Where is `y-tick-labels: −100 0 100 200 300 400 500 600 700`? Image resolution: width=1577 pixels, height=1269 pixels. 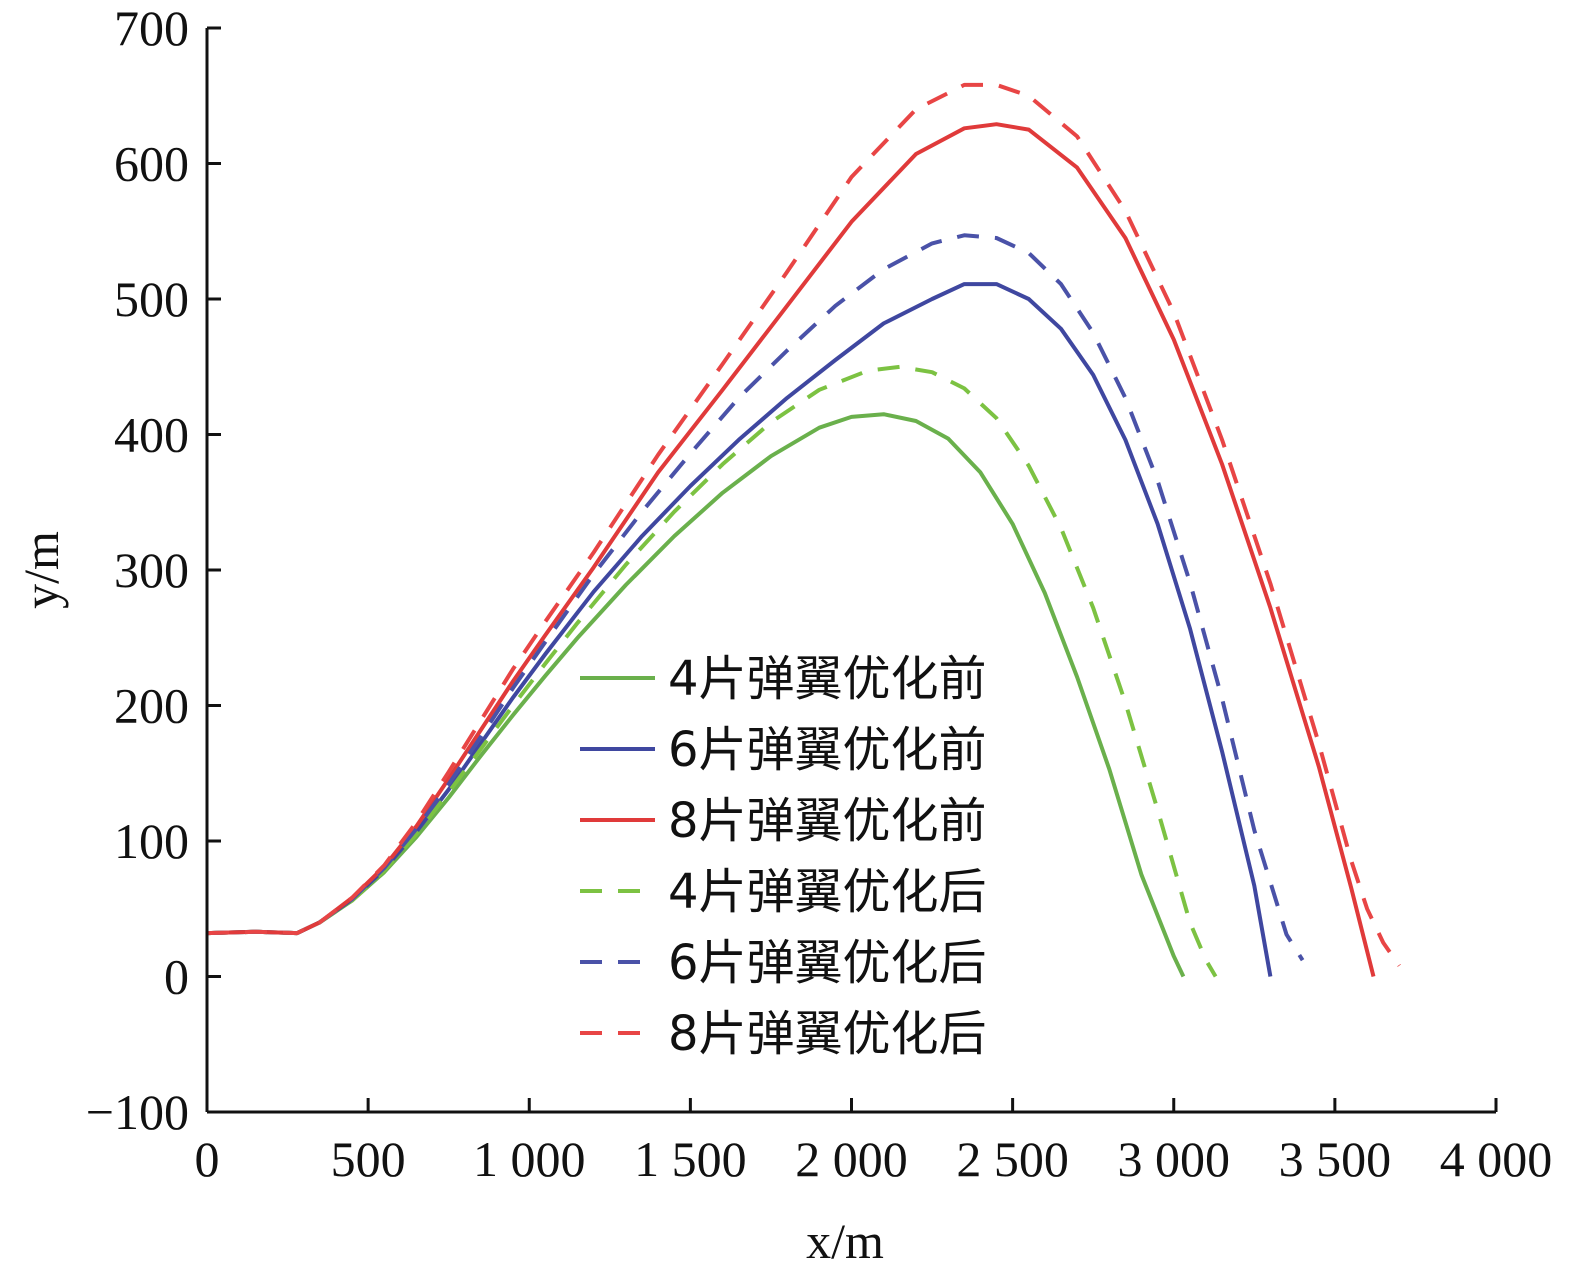
y-tick-labels: −100 0 100 200 300 400 500 600 700 is located at coordinates (137, 570).